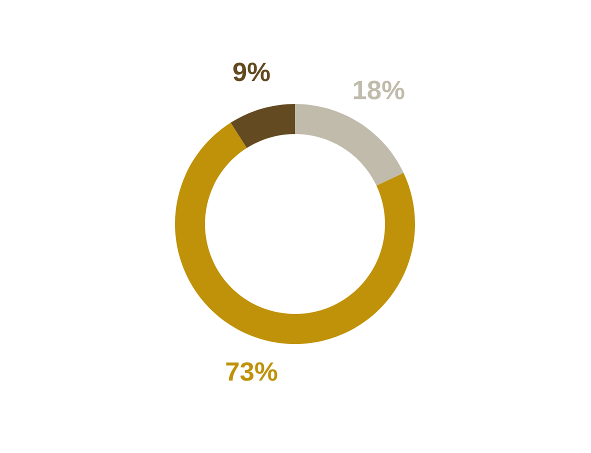 The width and height of the screenshot is (591, 453). Describe the element at coordinates (251, 72) in the screenshot. I see `data-label: 9%` at that location.